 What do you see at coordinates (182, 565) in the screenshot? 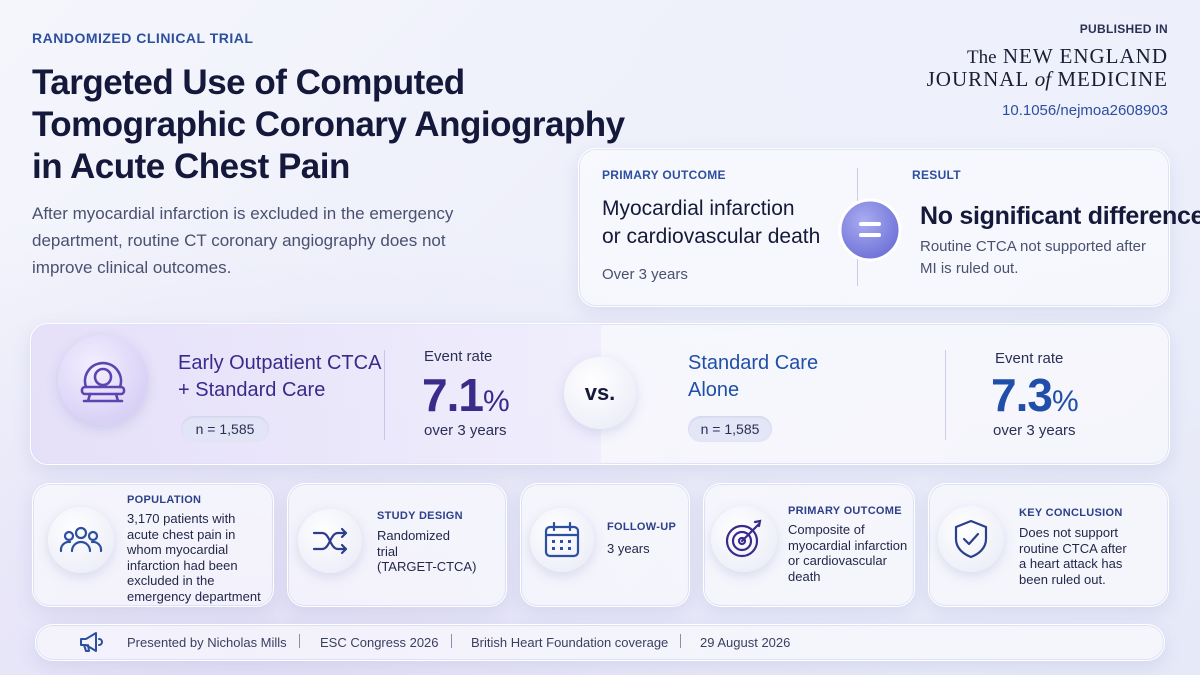
I see `info-line: infarction had been` at bounding box center [182, 565].